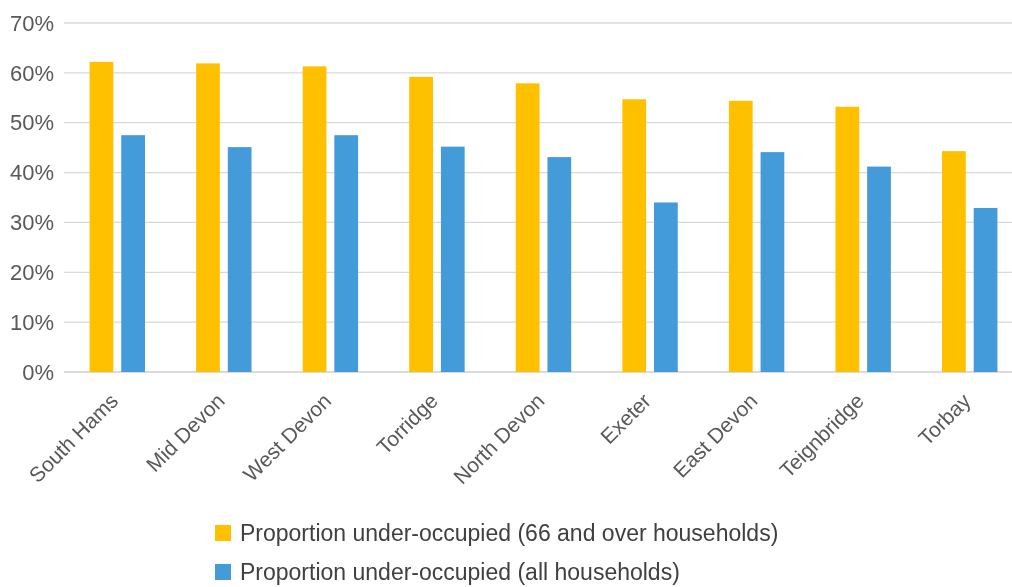 The image size is (1012, 587). What do you see at coordinates (31, 223) in the screenshot?
I see `y-tick-label: 30%` at bounding box center [31, 223].